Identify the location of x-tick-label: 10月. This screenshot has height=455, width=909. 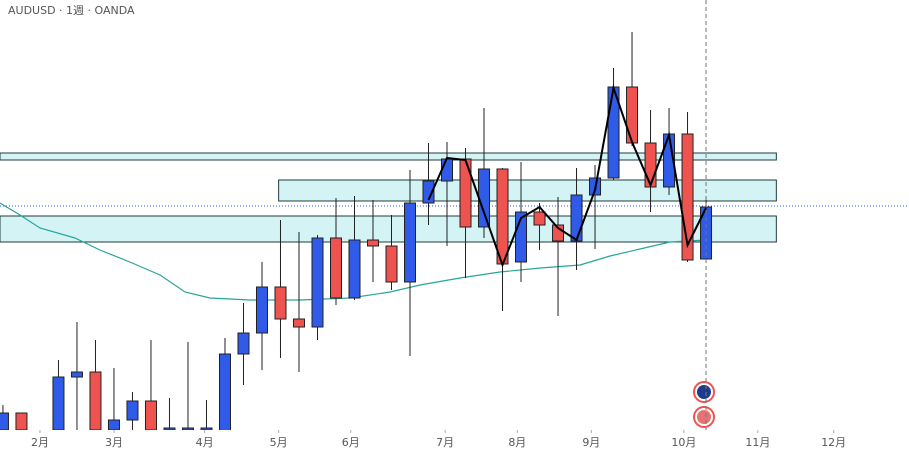
(683, 442).